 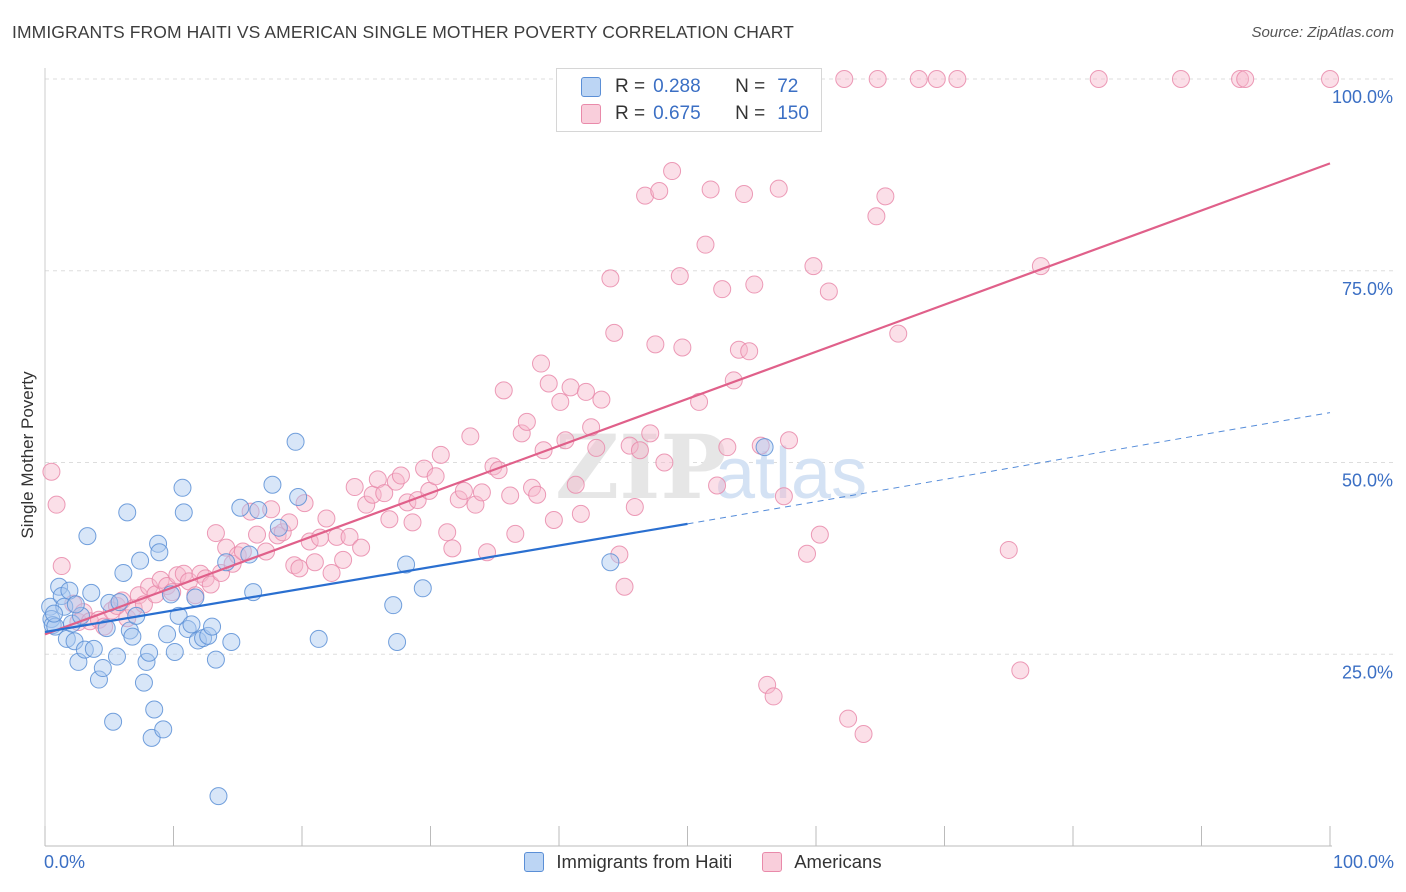 What do you see at coordinates (793, 113) in the screenshot?
I see `legend-n-value: 150` at bounding box center [793, 113].